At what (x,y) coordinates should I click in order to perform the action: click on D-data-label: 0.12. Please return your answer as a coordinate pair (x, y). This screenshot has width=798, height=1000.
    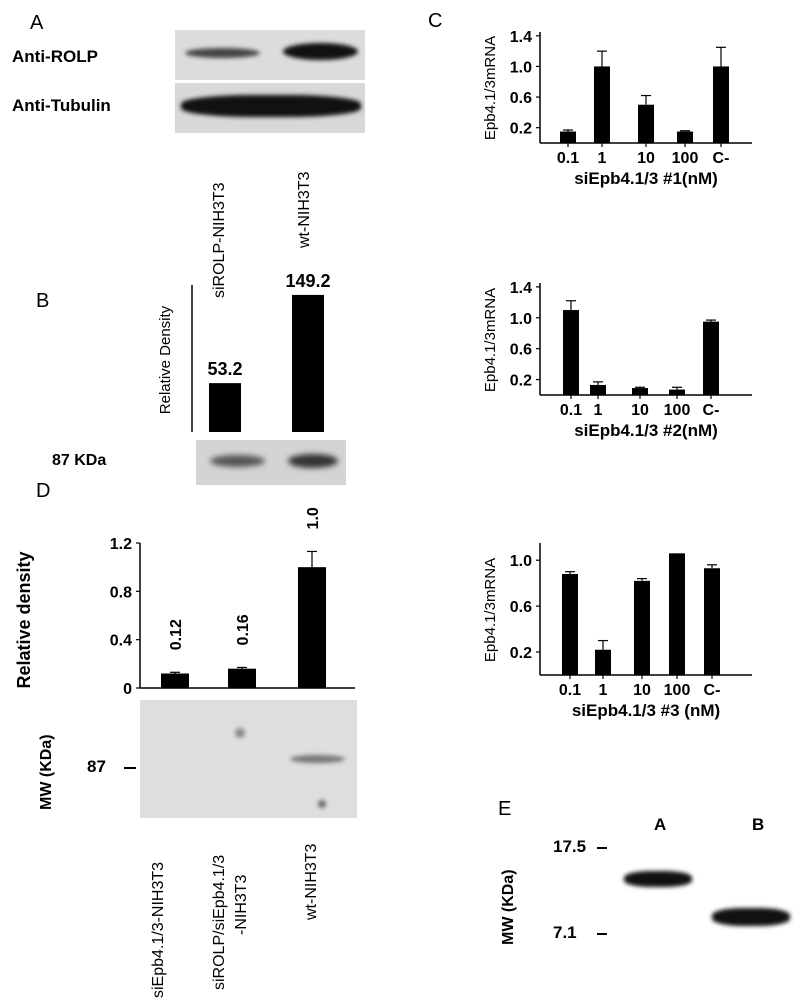
    Looking at the image, I should click on (176, 634).